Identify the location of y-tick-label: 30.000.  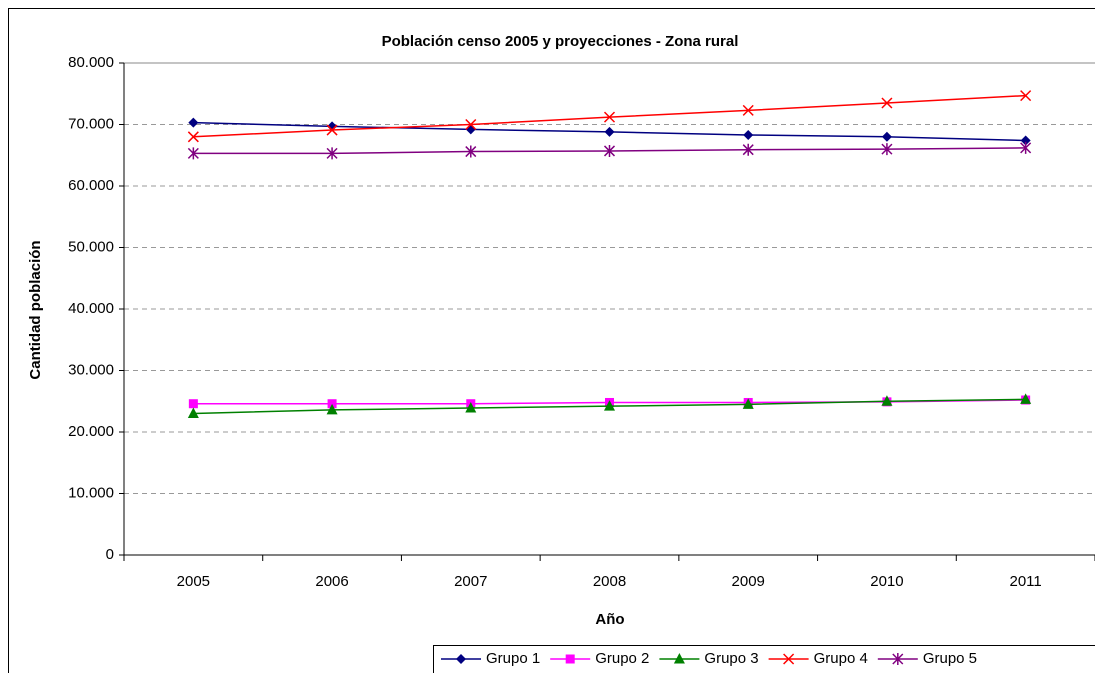
(91, 369).